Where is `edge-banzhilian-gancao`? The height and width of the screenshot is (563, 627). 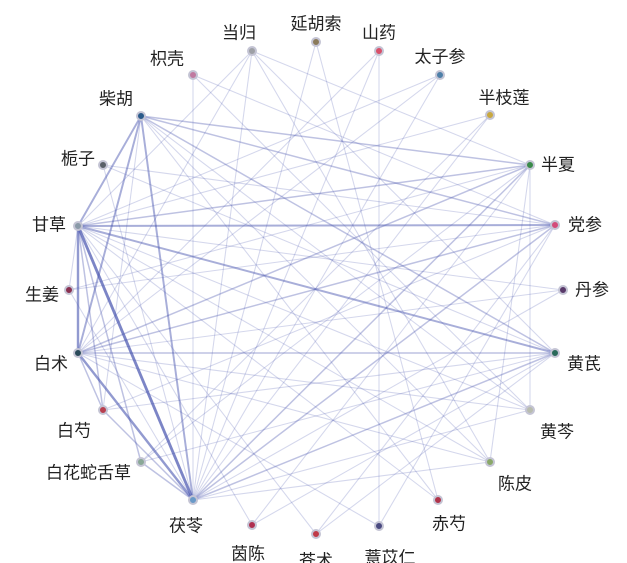 edge-banzhilian-gancao is located at coordinates (284, 170).